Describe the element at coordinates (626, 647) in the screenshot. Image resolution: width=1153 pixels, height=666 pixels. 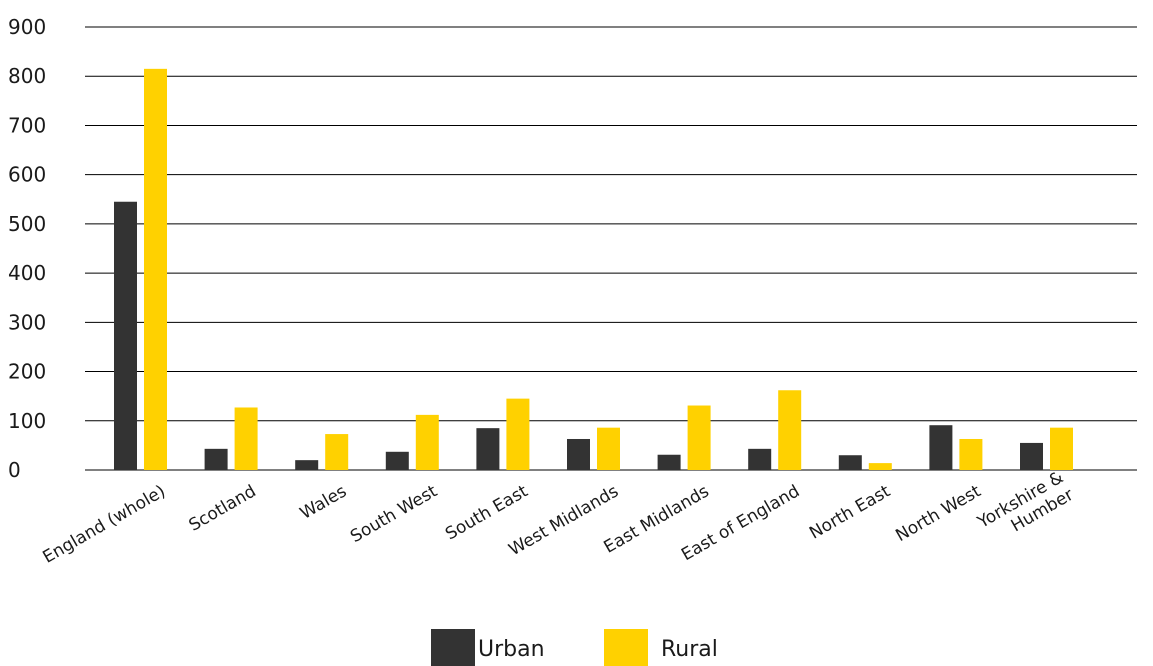
I see `legend-swatch-rural` at that location.